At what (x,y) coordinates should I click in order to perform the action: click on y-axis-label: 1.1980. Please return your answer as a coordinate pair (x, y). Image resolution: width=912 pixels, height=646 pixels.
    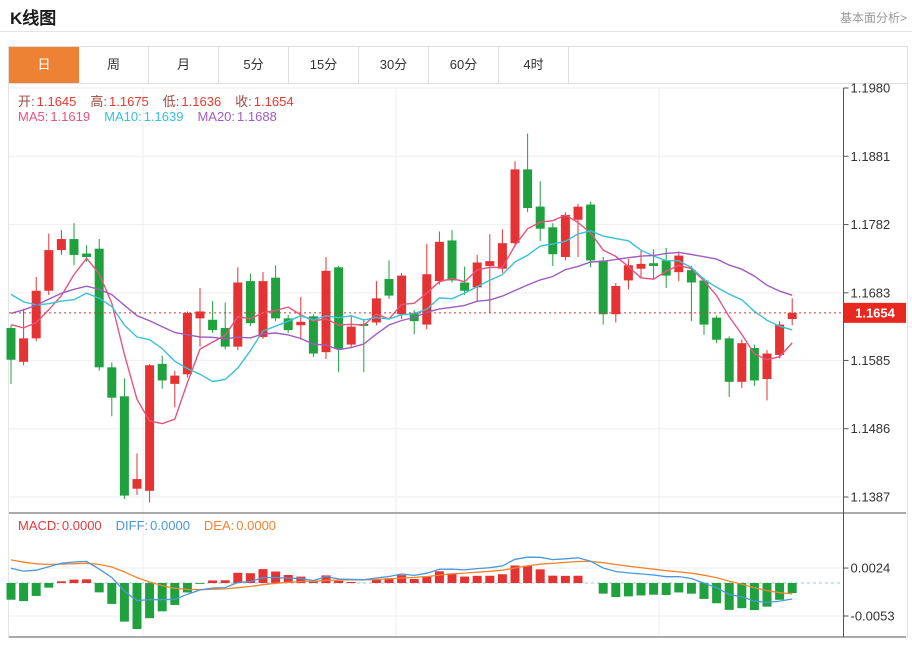
    Looking at the image, I should click on (871, 88).